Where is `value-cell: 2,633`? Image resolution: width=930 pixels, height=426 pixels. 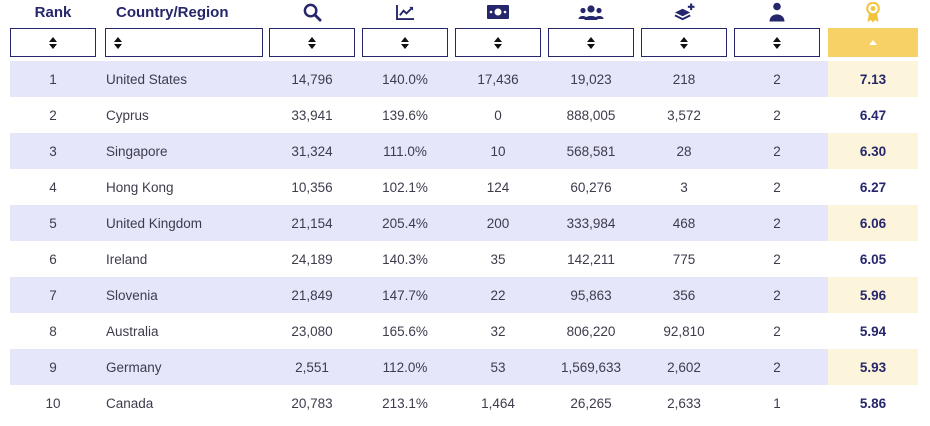
value-cell: 2,633 is located at coordinates (684, 403).